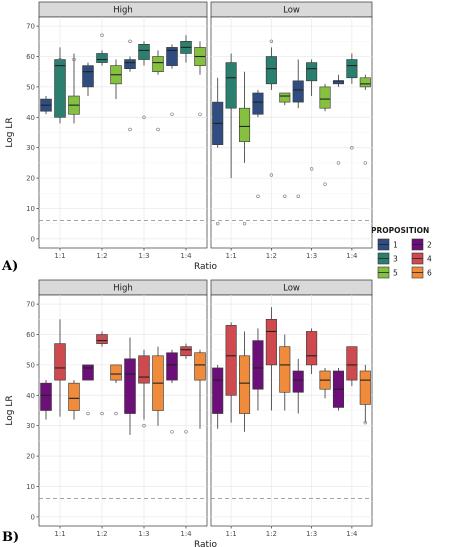  What do you see at coordinates (33, 239) in the screenshot?
I see `y-tick-label: 0` at bounding box center [33, 239].